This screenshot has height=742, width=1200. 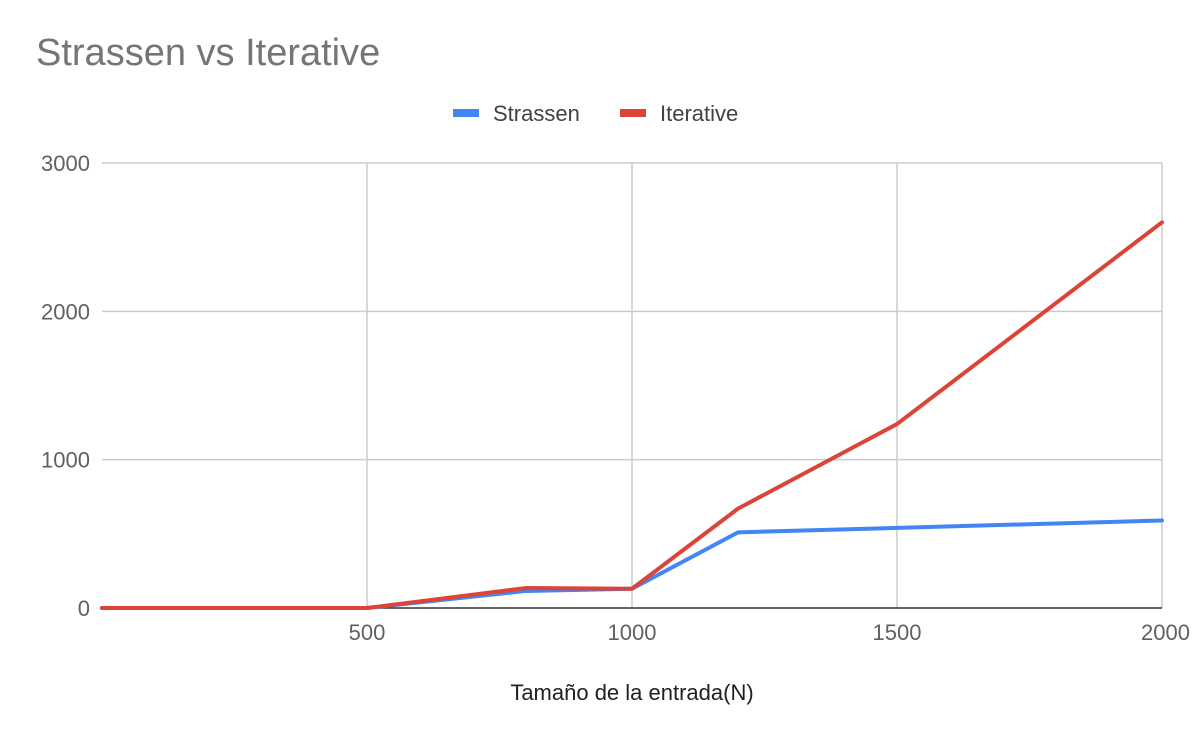 I want to click on x-axis-title: Tamaño de la entrada(N), so click(x=631, y=692).